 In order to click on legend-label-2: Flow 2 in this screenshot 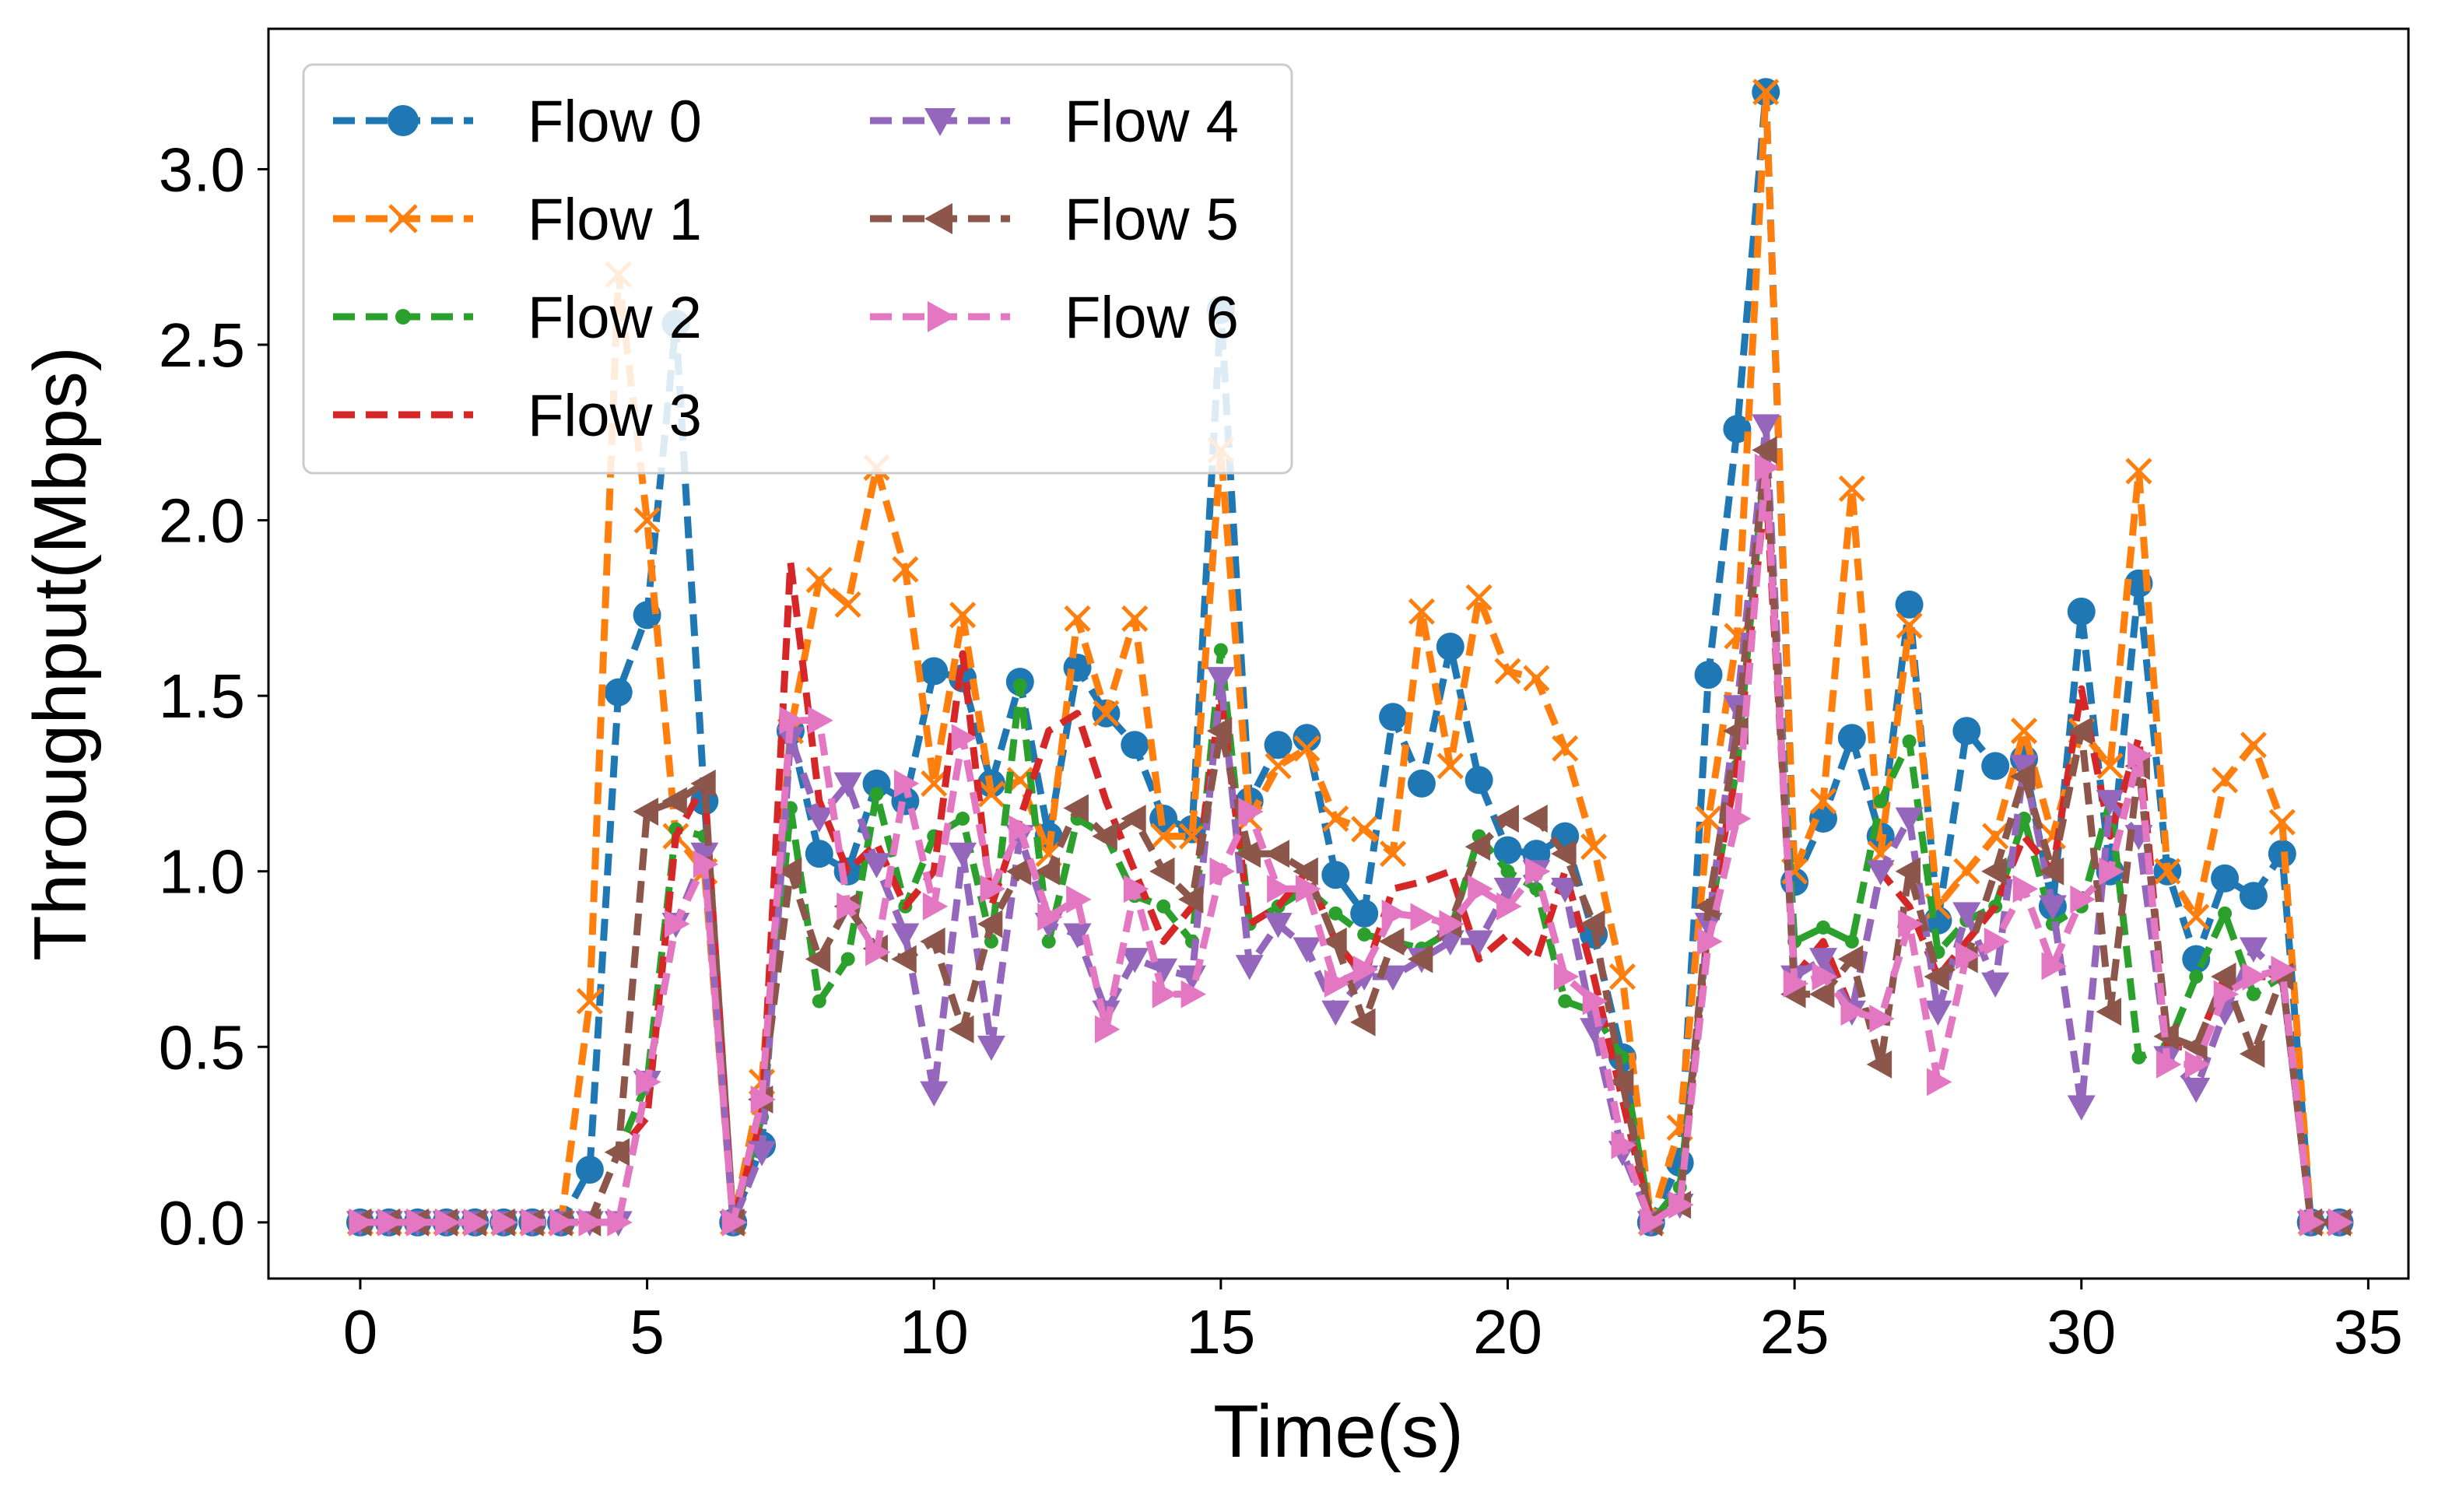, I will do `click(615, 318)`.